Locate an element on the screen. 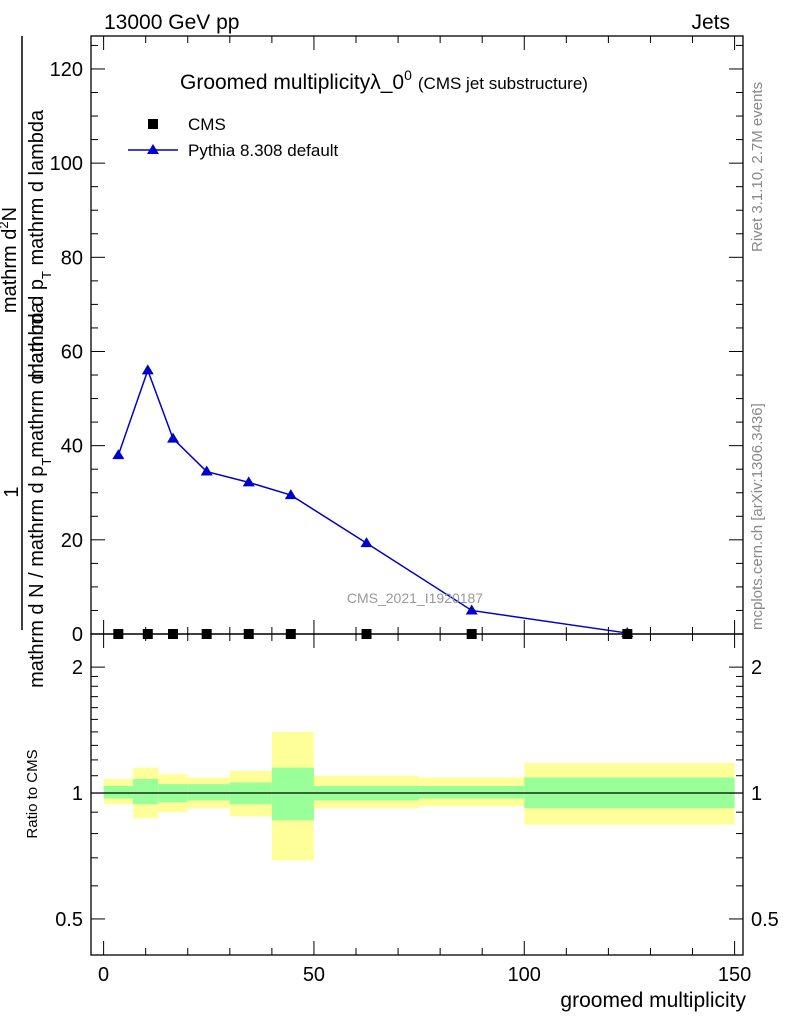 Image resolution: width=786 pixels, height=1024 pixels. ratio-ytick-label: 2 is located at coordinates (77, 668).